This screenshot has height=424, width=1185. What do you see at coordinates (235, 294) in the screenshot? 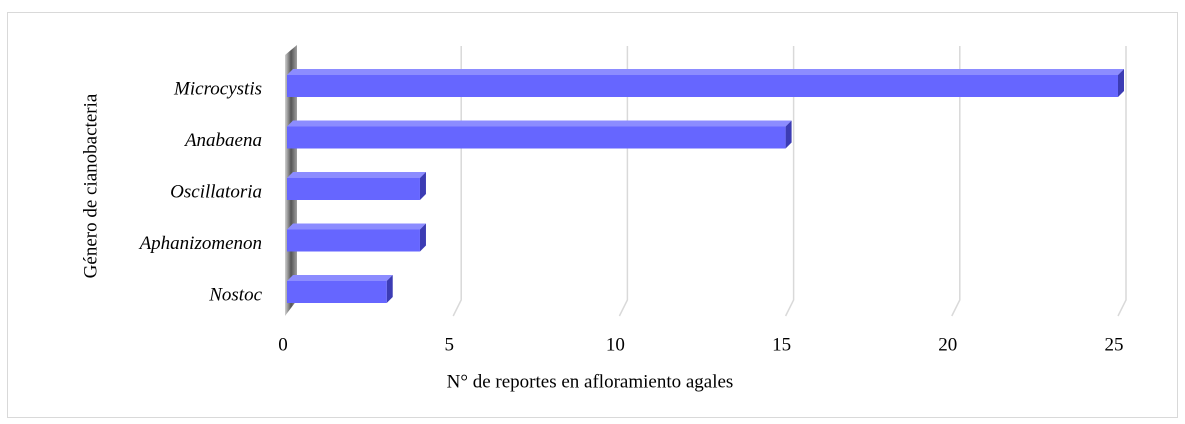
I see `y-tick-label: Nostoc` at bounding box center [235, 294].